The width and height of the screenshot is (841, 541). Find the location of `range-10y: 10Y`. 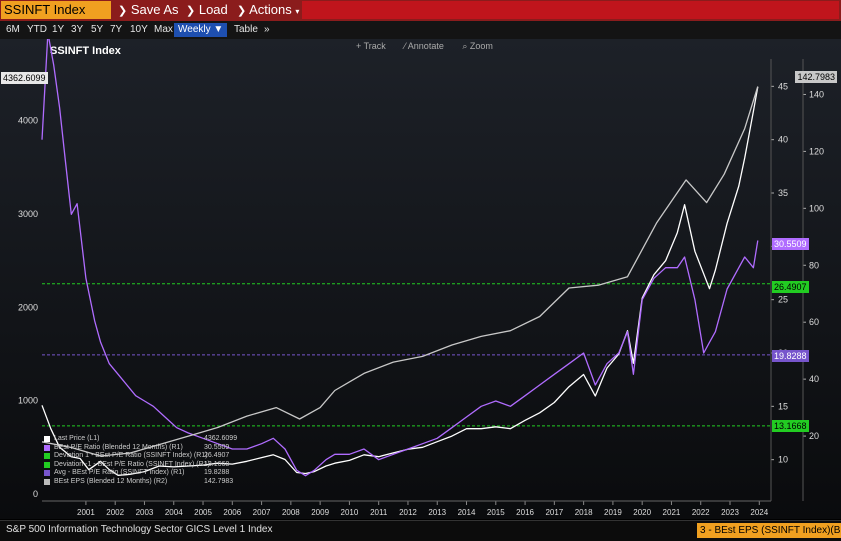

range-10y: 10Y is located at coordinates (139, 29).